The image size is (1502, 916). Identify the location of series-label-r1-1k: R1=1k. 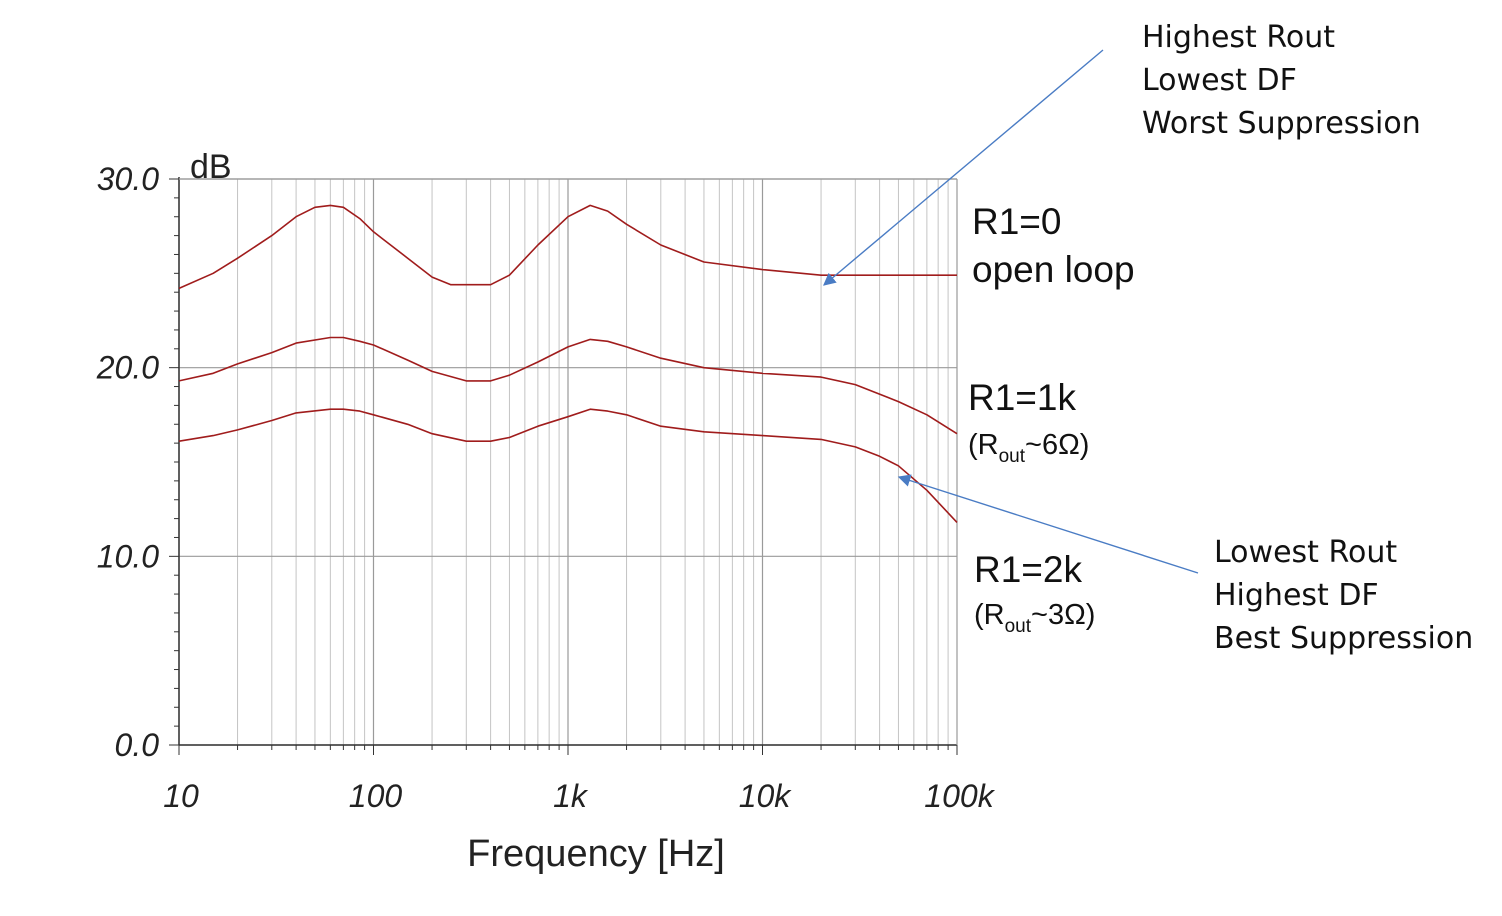
(1022, 397).